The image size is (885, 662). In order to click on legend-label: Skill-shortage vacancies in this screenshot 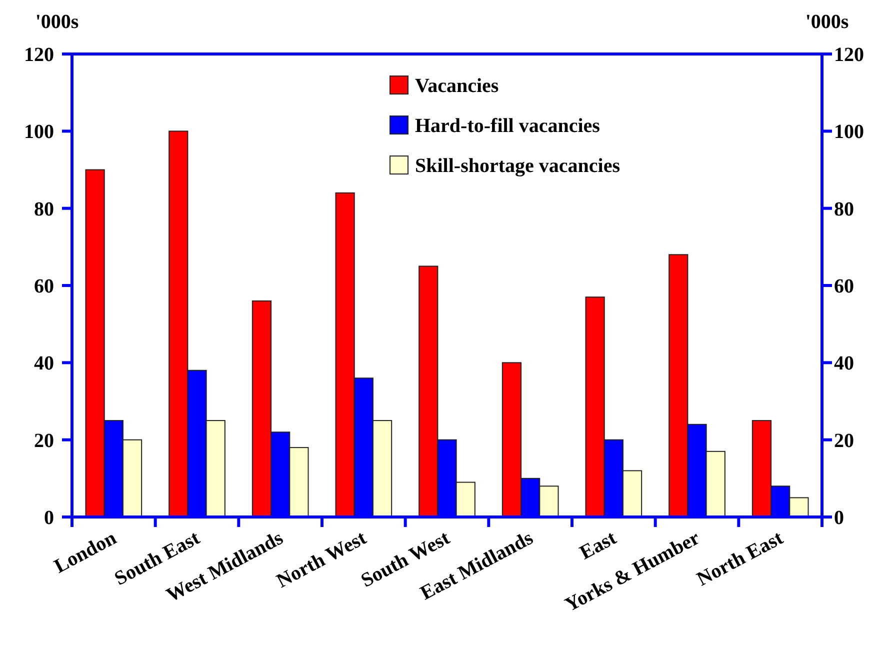, I will do `click(517, 166)`.